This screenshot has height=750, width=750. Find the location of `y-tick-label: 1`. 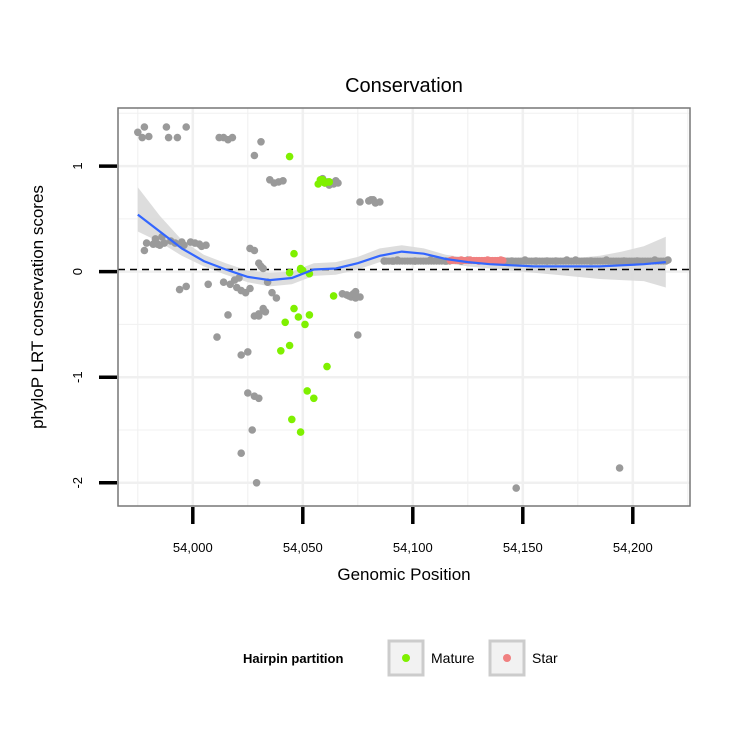

y-tick-label: 1 is located at coordinates (77, 165).